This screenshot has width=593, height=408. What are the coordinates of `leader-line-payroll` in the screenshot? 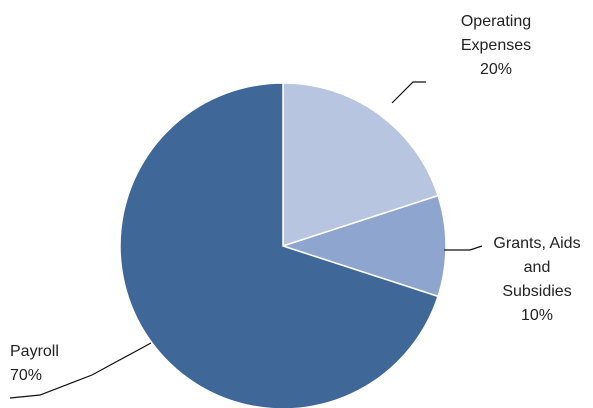 It's located at (80, 370).